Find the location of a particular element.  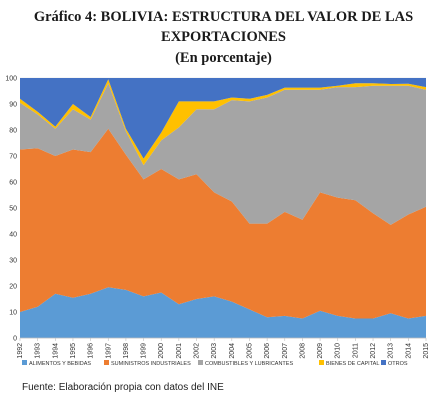

chart-subtitle: (En porcentaje) is located at coordinates (223, 58).